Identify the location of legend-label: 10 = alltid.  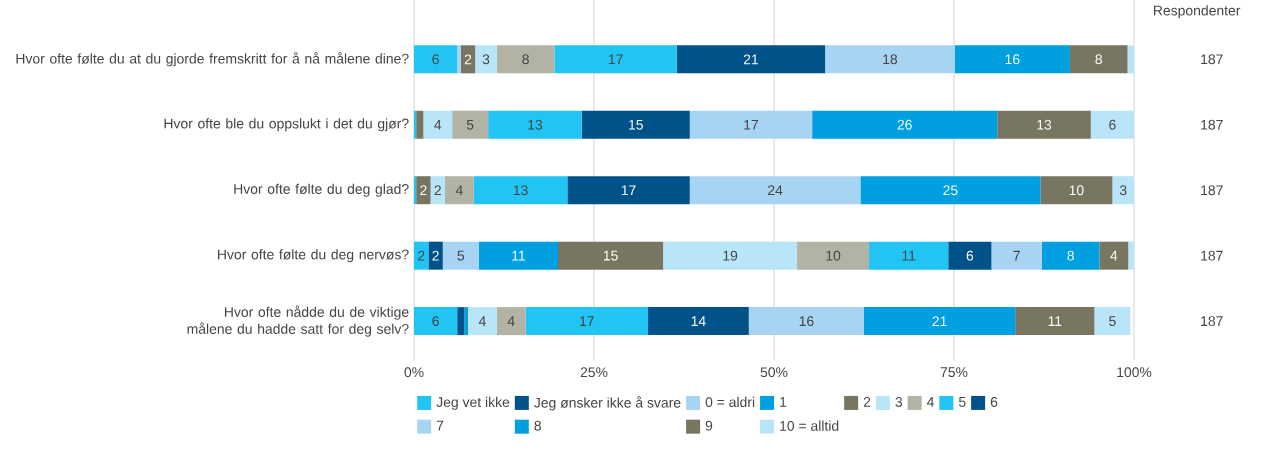
(809, 425).